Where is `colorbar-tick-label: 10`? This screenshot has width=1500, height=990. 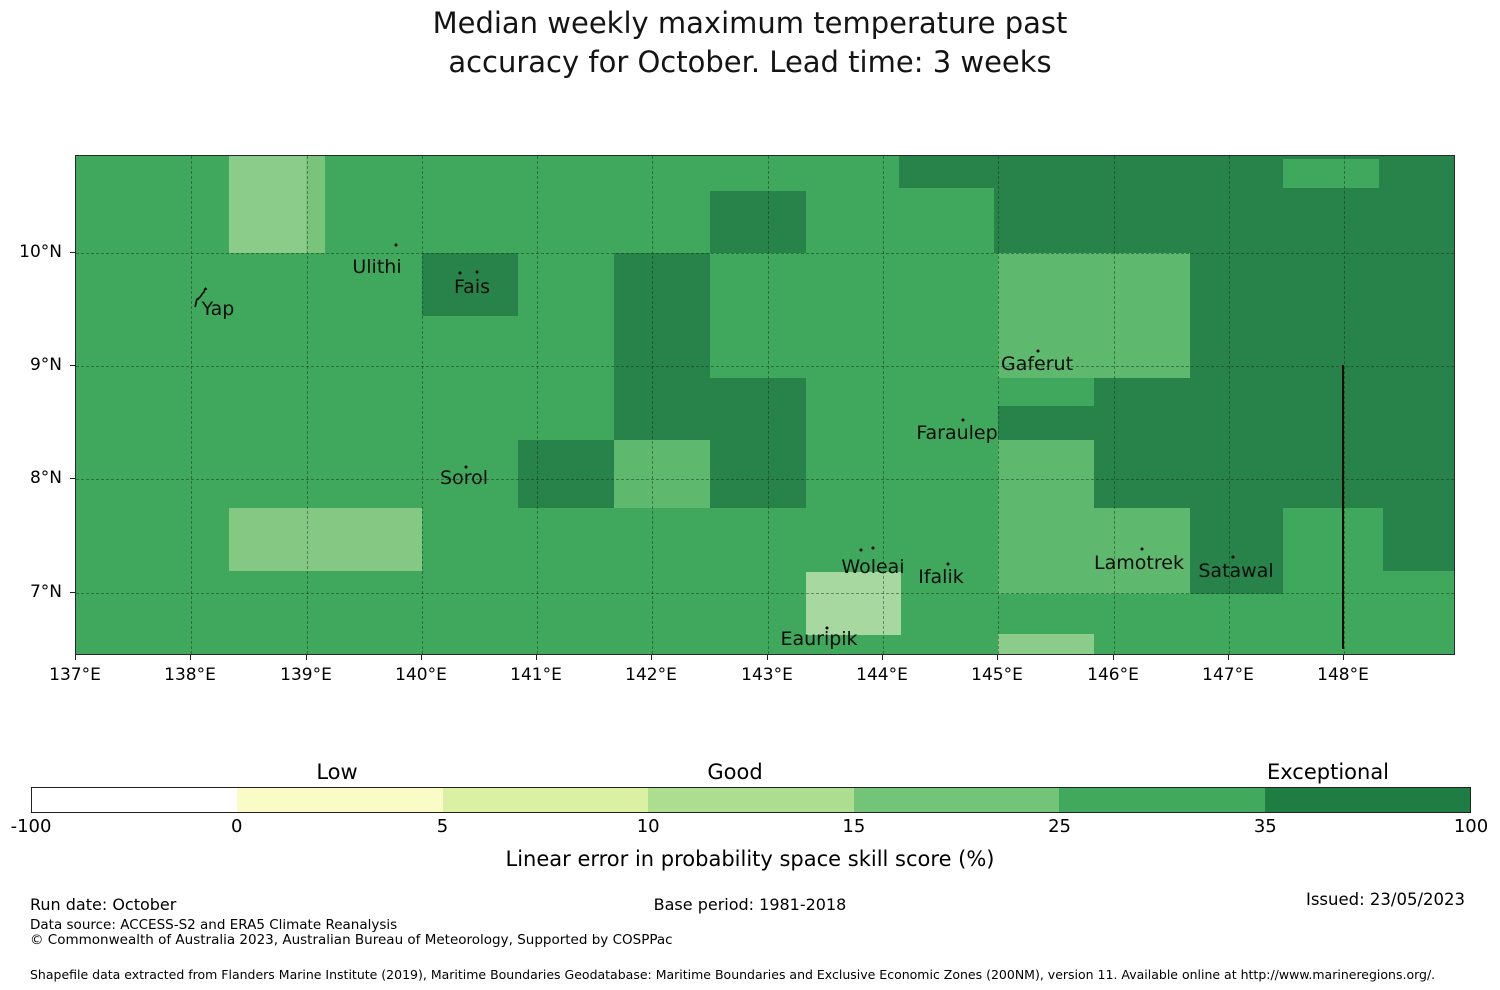
colorbar-tick-label: 10 is located at coordinates (648, 826).